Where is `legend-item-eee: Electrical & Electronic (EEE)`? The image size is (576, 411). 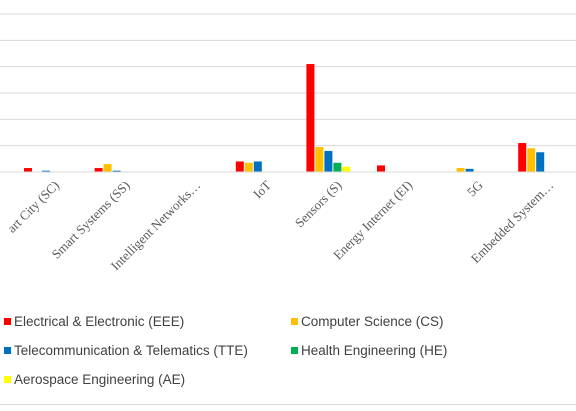
legend-item-eee: Electrical & Electronic (EEE) is located at coordinates (94, 321).